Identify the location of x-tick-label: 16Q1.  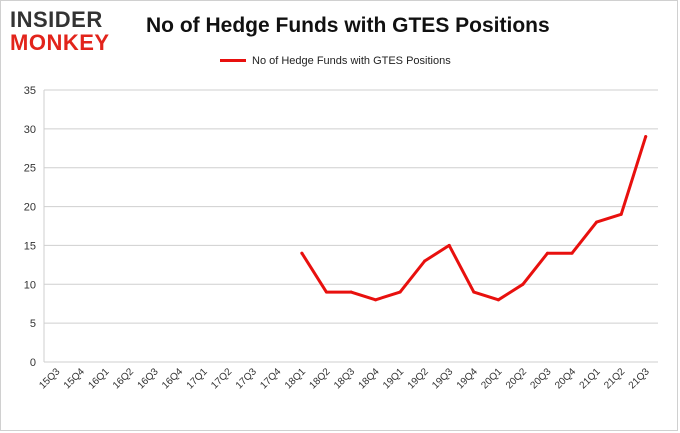
(98, 378).